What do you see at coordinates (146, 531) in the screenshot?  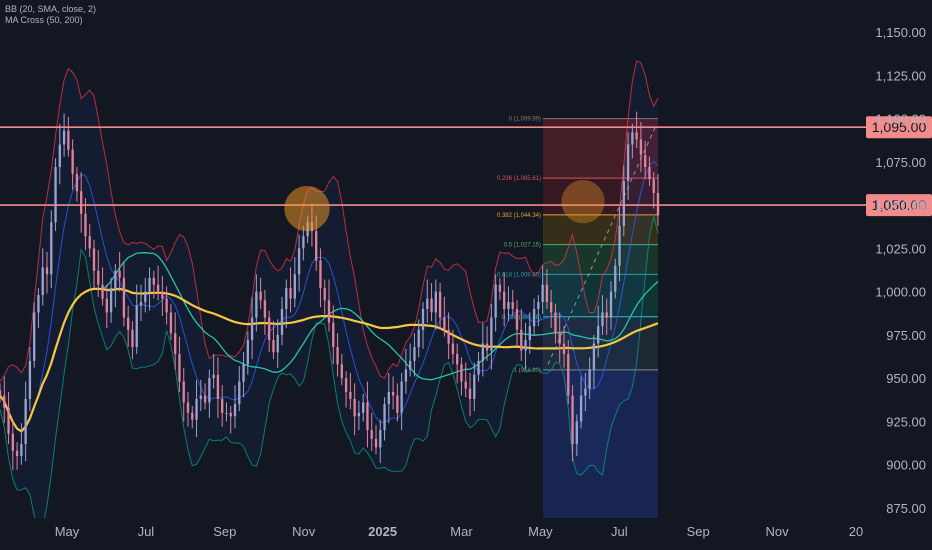 I see `time-axis-label: Jul` at bounding box center [146, 531].